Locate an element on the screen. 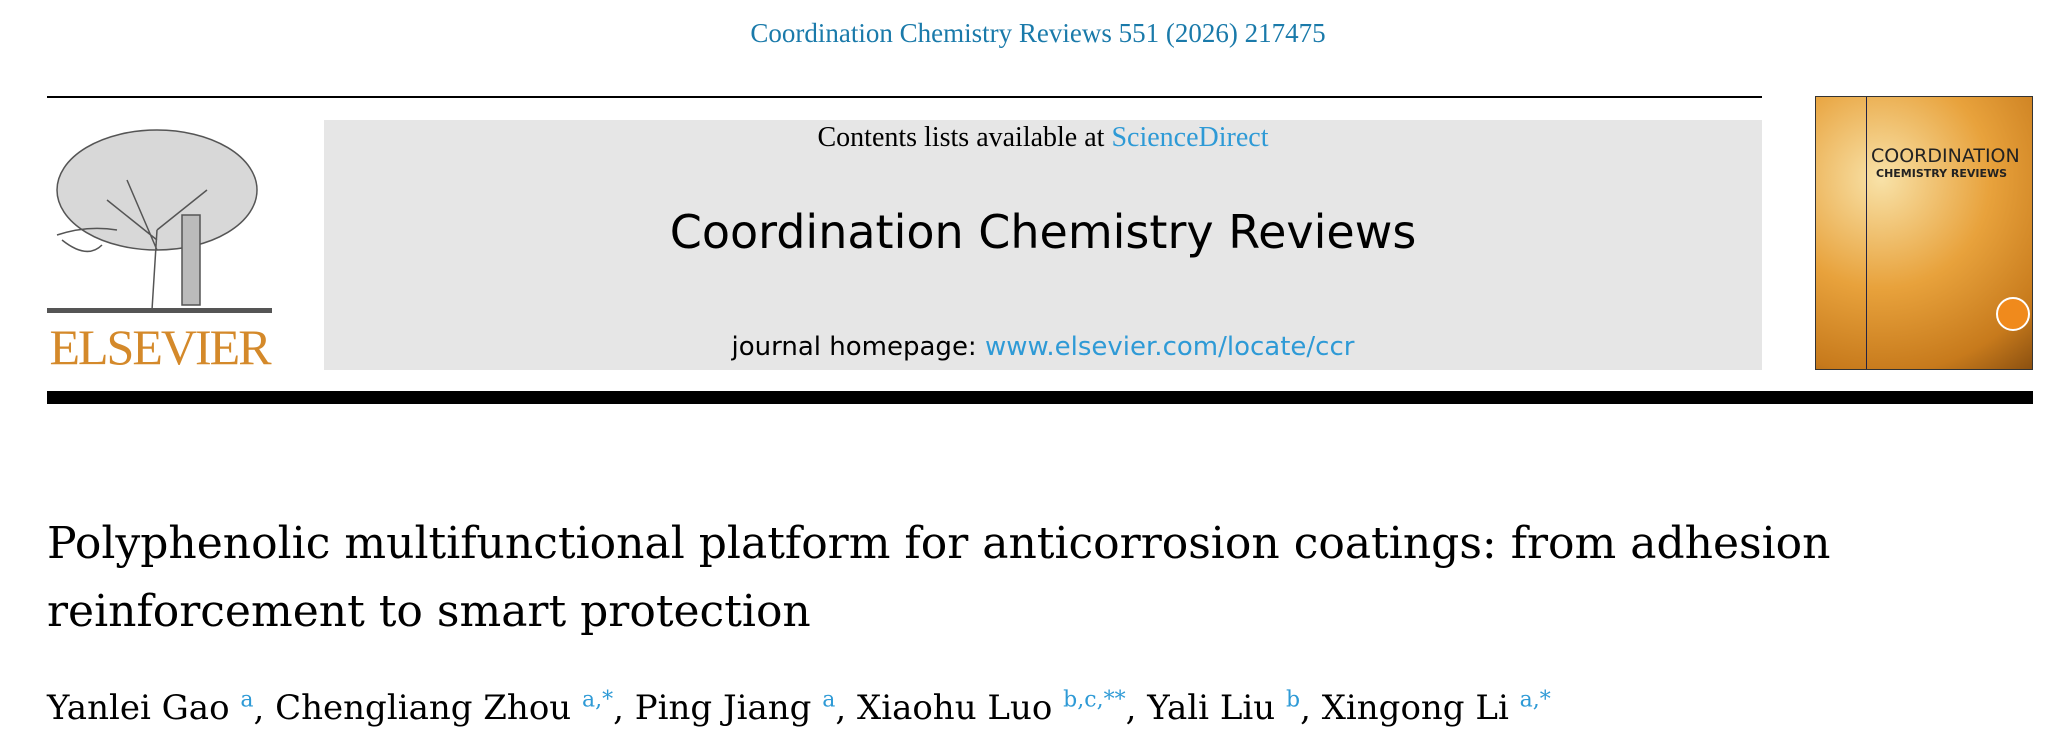 The image size is (2052, 750). author-name: Chengliang Zhou is located at coordinates (423, 708).